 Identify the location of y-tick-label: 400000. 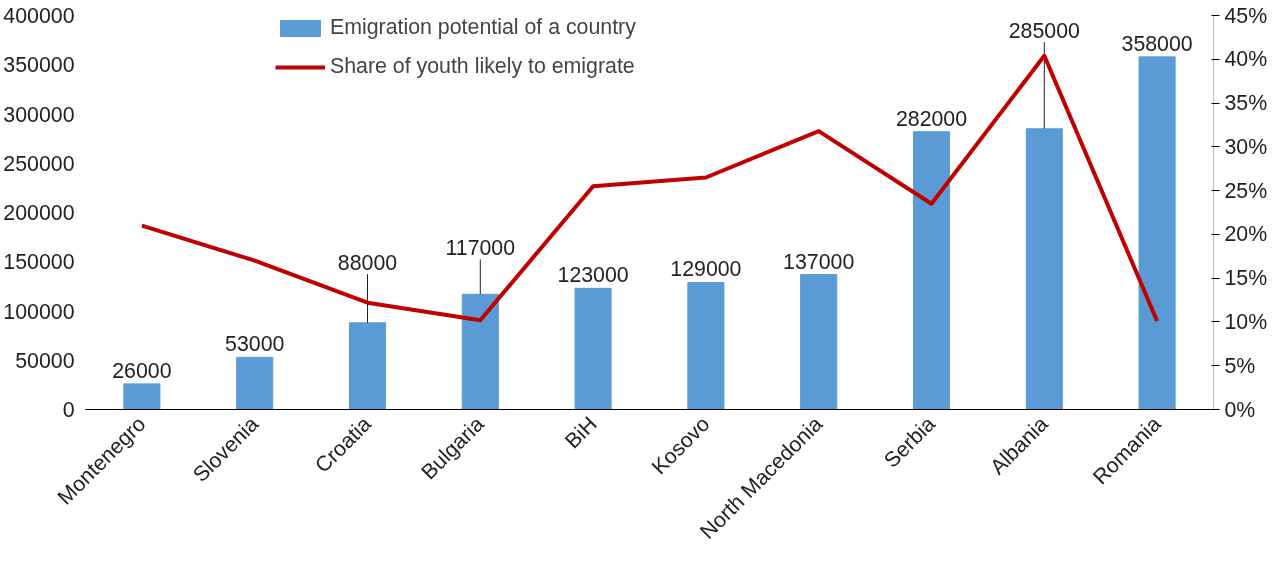
(39, 16).